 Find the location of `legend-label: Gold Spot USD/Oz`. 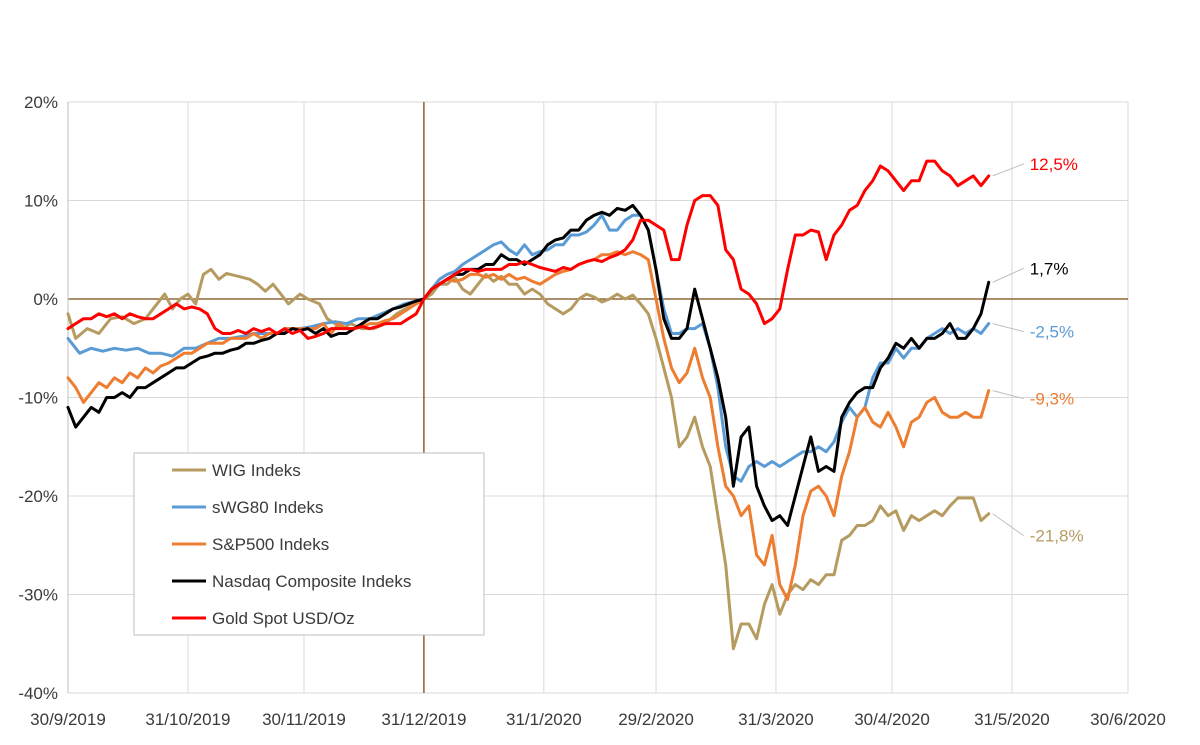

legend-label: Gold Spot USD/Oz is located at coordinates (283, 618).